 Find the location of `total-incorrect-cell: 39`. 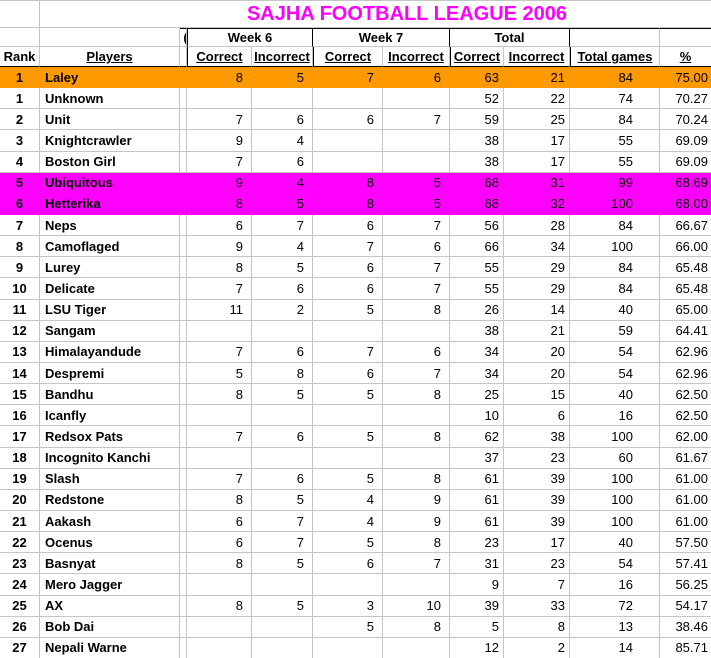

total-incorrect-cell: 39 is located at coordinates (537, 479).